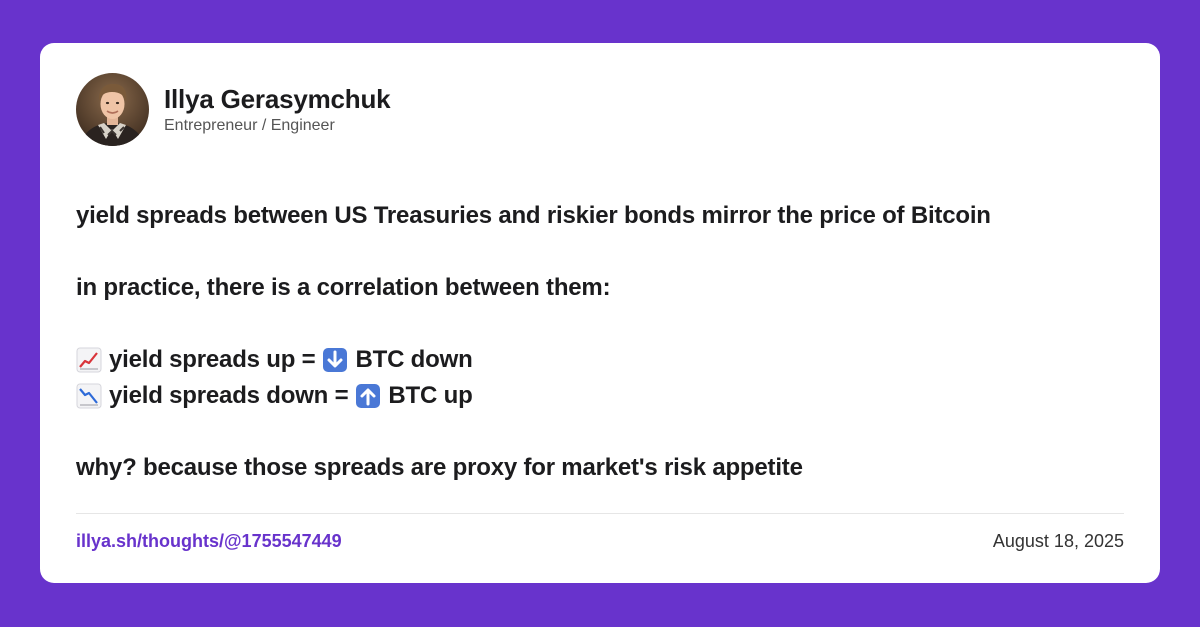 The height and width of the screenshot is (627, 1200). I want to click on post-date: August 18, 2025, so click(1058, 541).